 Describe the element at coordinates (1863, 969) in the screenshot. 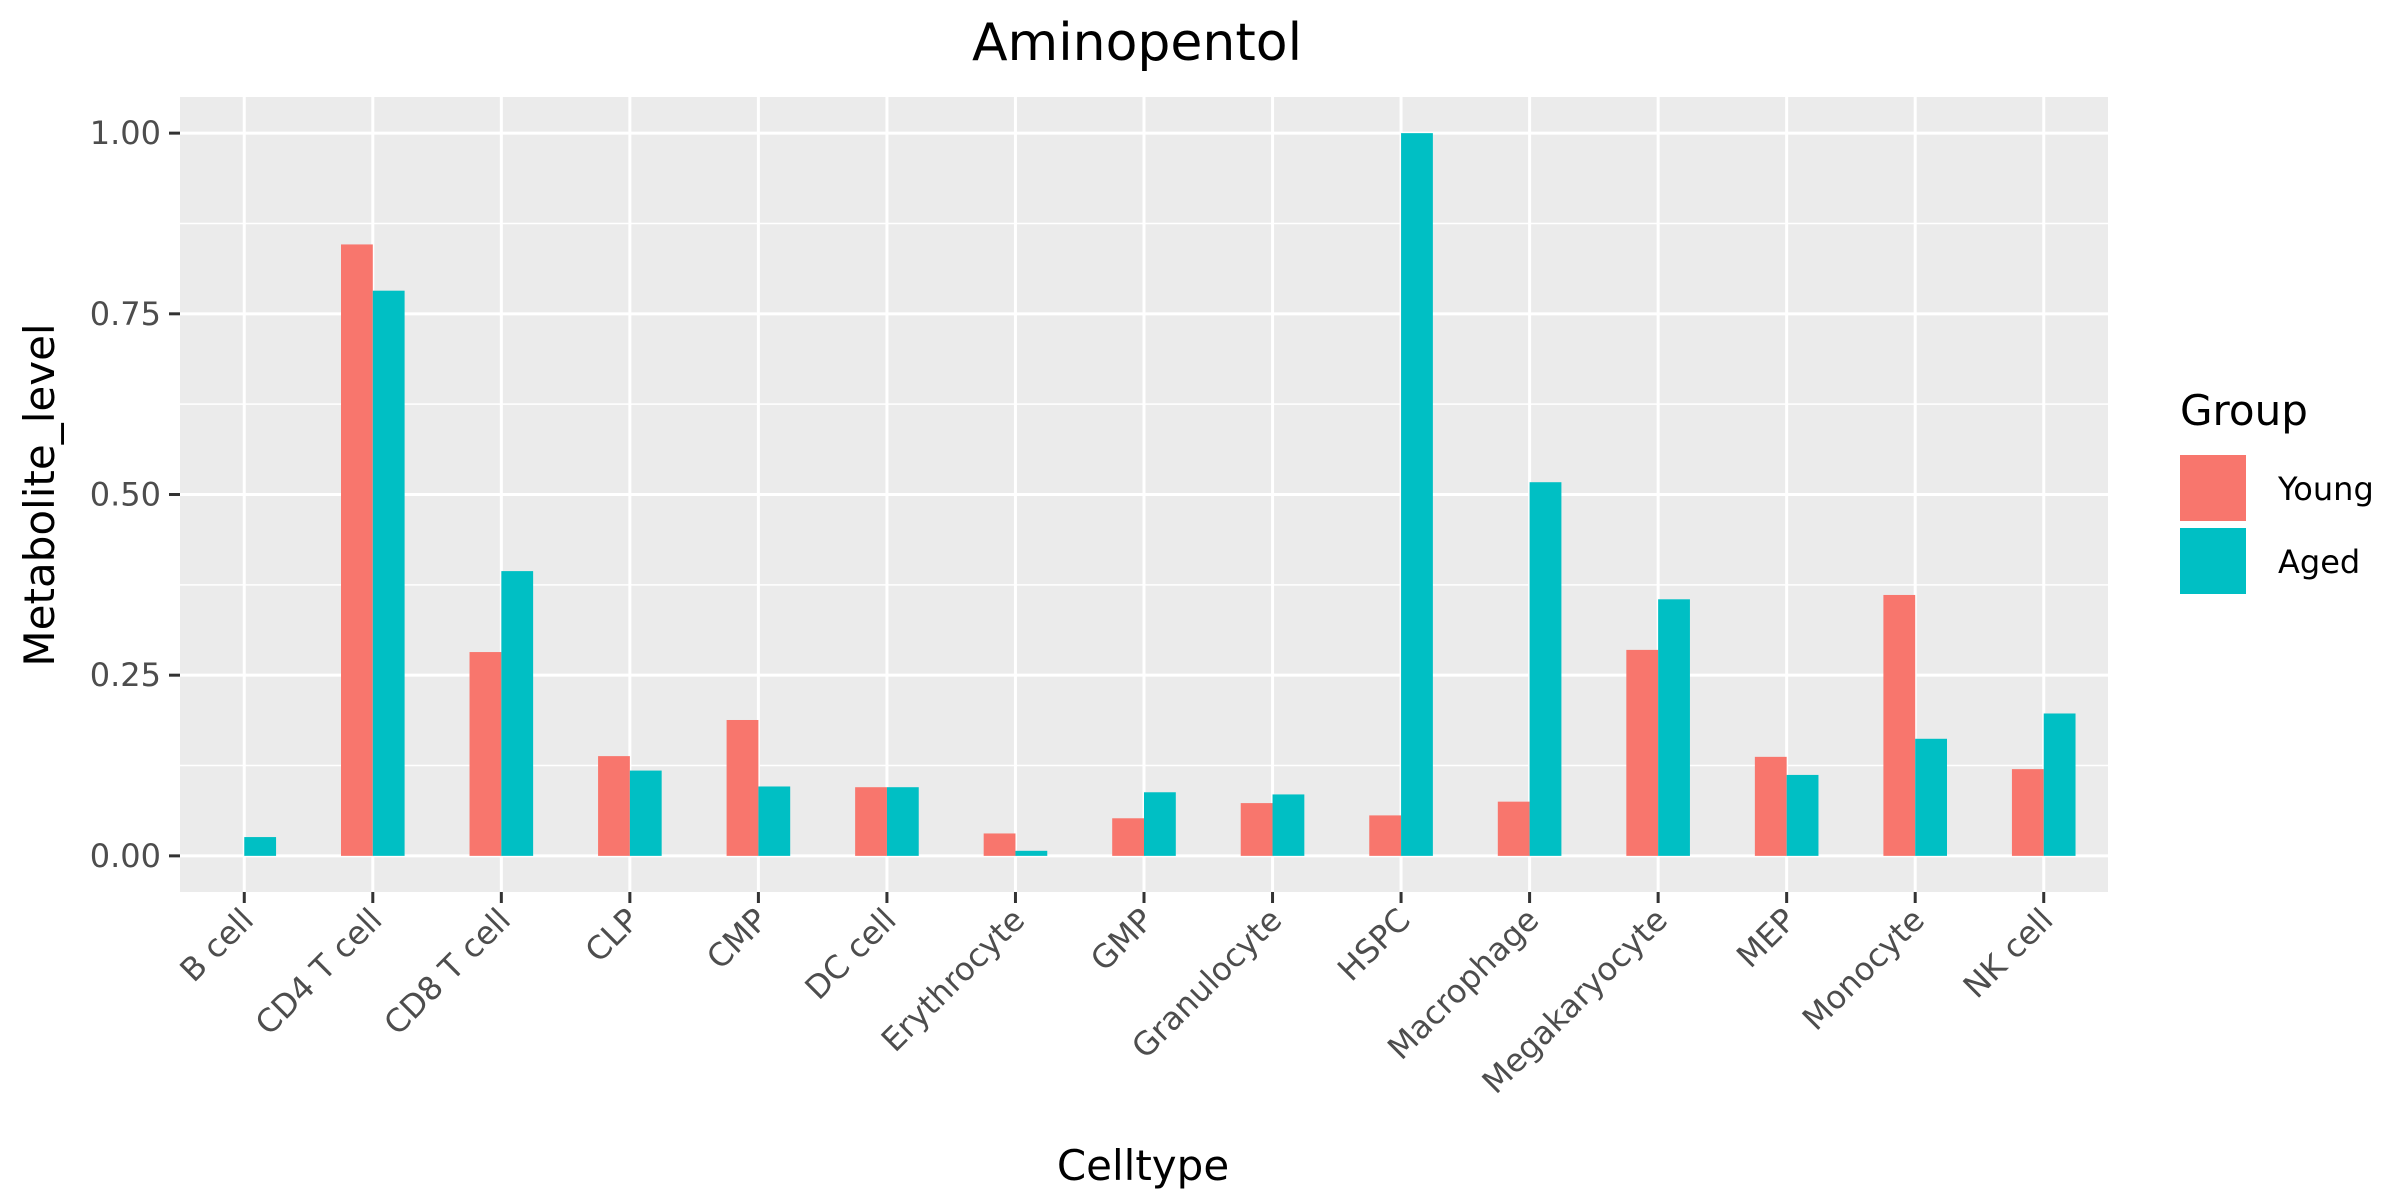

I see `x-tick-label: Monocyte` at that location.